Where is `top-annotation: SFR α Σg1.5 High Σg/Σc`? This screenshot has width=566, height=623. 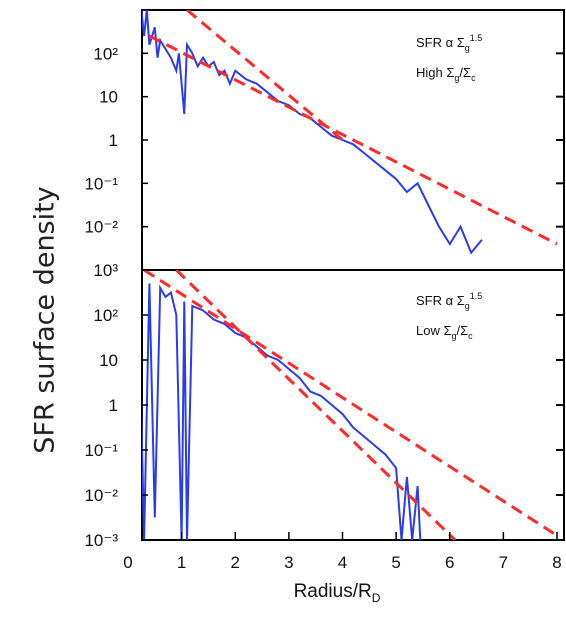
top-annotation: SFR α Σg1.5 High Σg/Σc is located at coordinates (449, 58).